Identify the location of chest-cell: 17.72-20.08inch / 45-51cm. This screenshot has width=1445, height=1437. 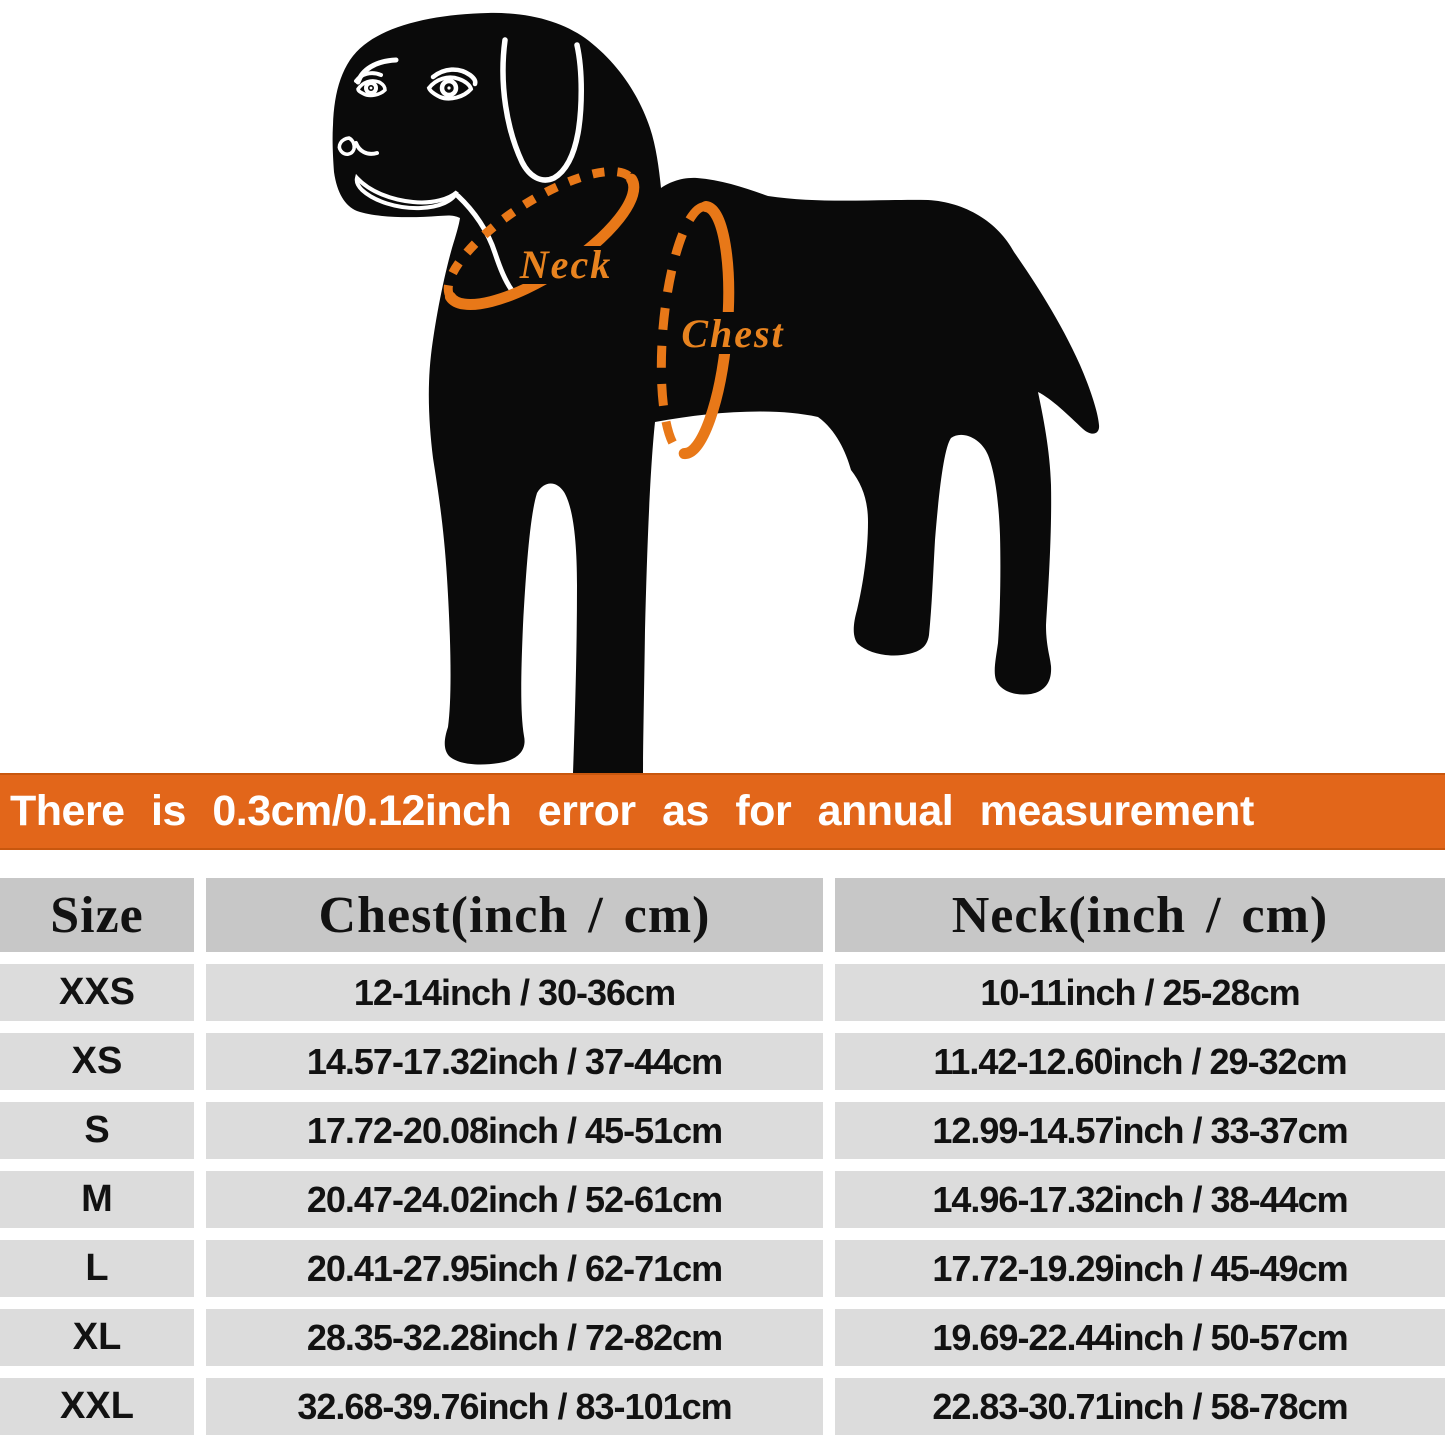
(514, 1130).